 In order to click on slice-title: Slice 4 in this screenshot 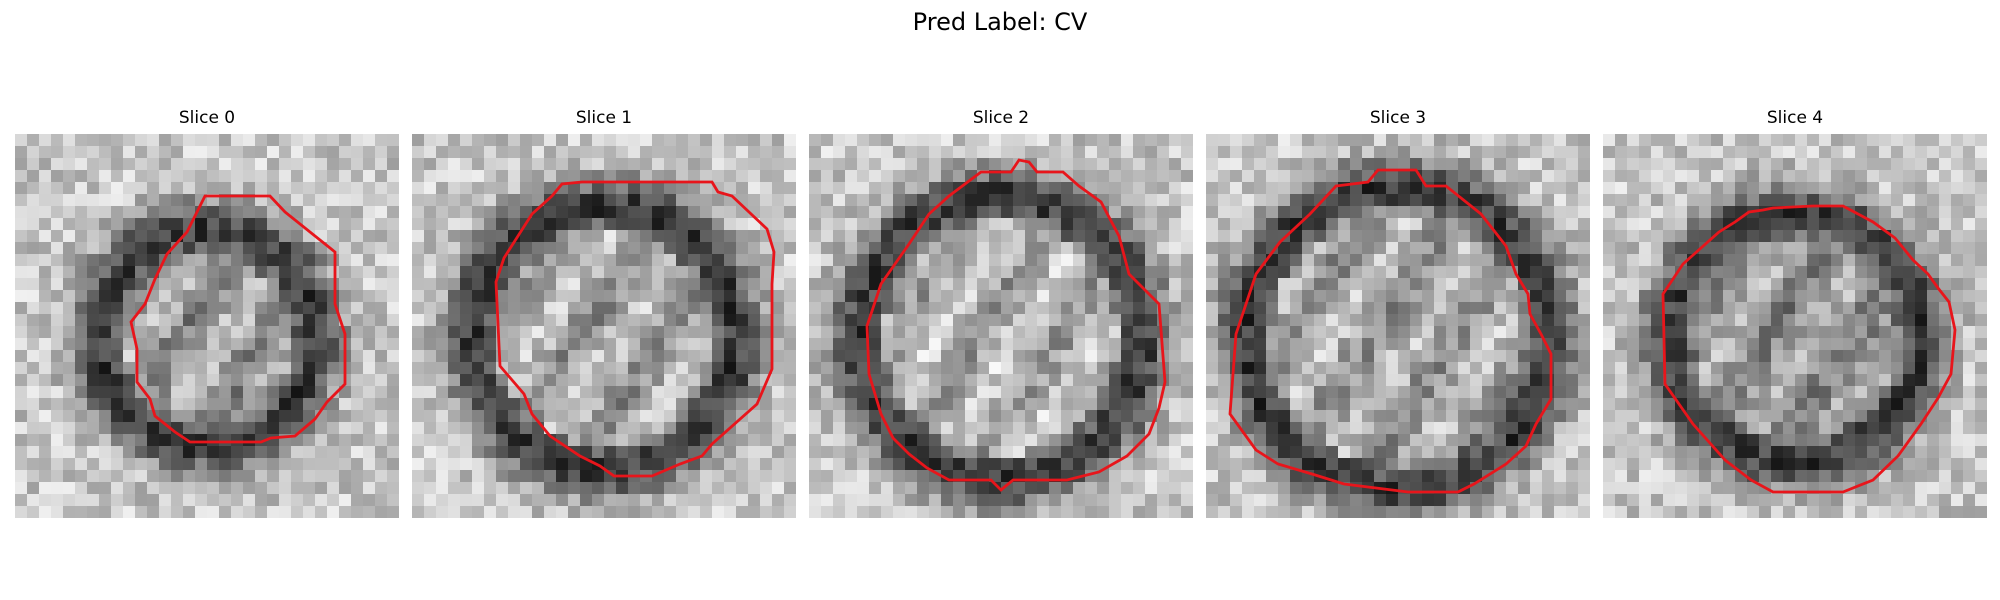, I will do `click(1795, 118)`.